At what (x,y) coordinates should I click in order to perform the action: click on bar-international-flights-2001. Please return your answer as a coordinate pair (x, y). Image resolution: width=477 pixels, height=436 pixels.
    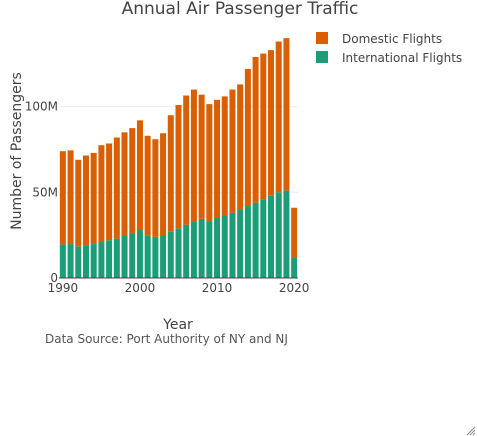
    Looking at the image, I should click on (147, 256).